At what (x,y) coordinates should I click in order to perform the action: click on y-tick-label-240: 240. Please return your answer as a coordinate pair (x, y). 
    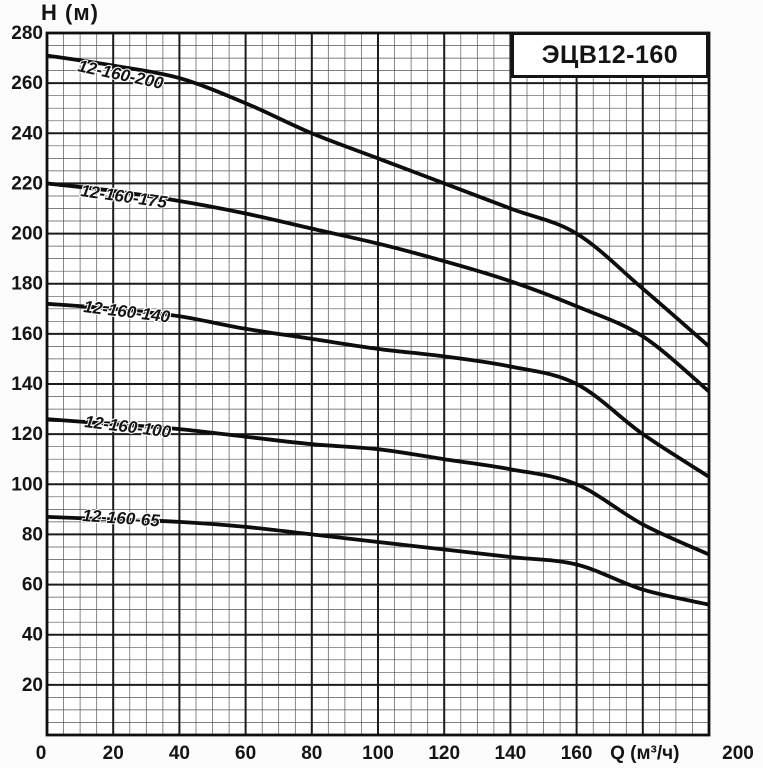
    Looking at the image, I should click on (27, 133).